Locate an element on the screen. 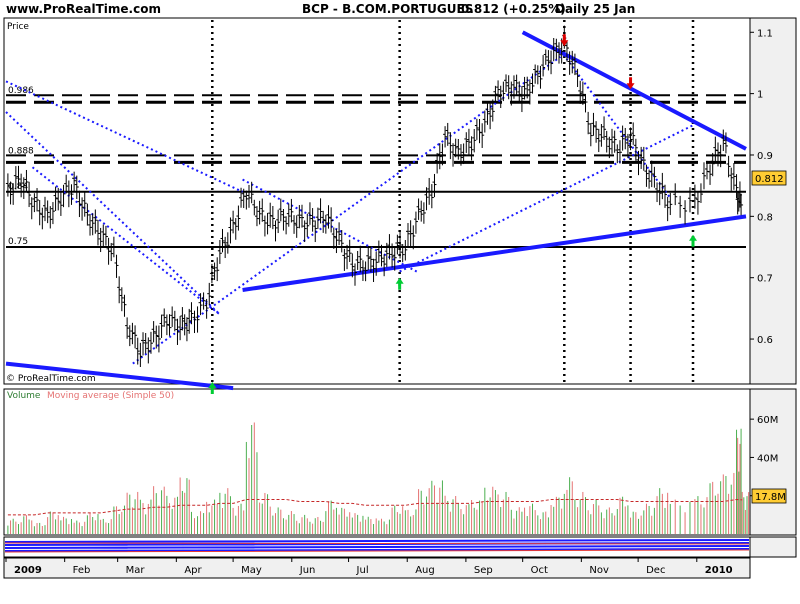 The image size is (800, 604). copyright-text: © ProRealTime.com is located at coordinates (51, 379).